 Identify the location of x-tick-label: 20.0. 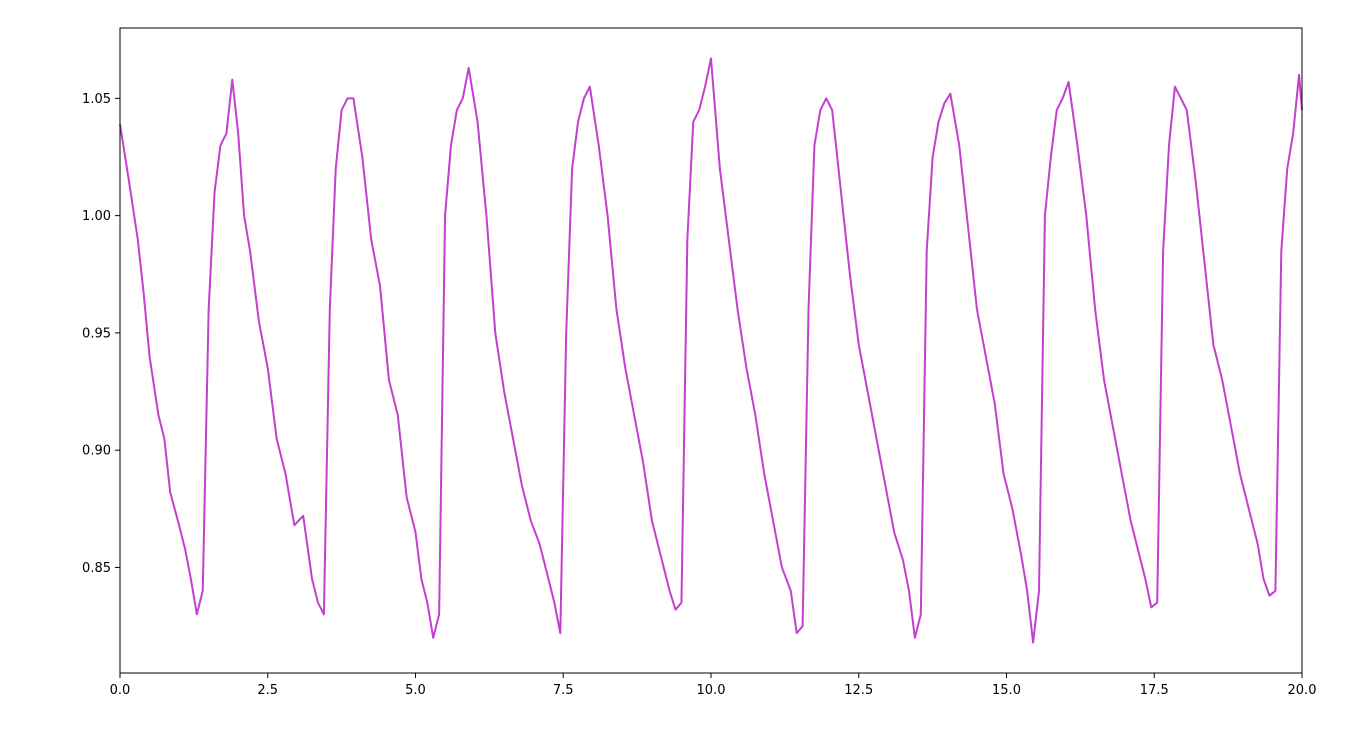
(1302, 690).